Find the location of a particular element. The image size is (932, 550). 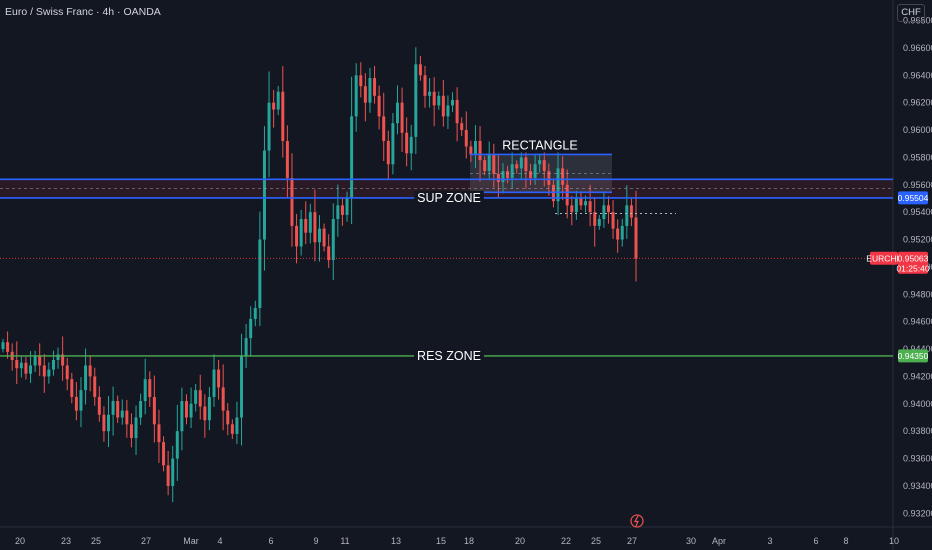

x-tick-label: 13 is located at coordinates (396, 541).